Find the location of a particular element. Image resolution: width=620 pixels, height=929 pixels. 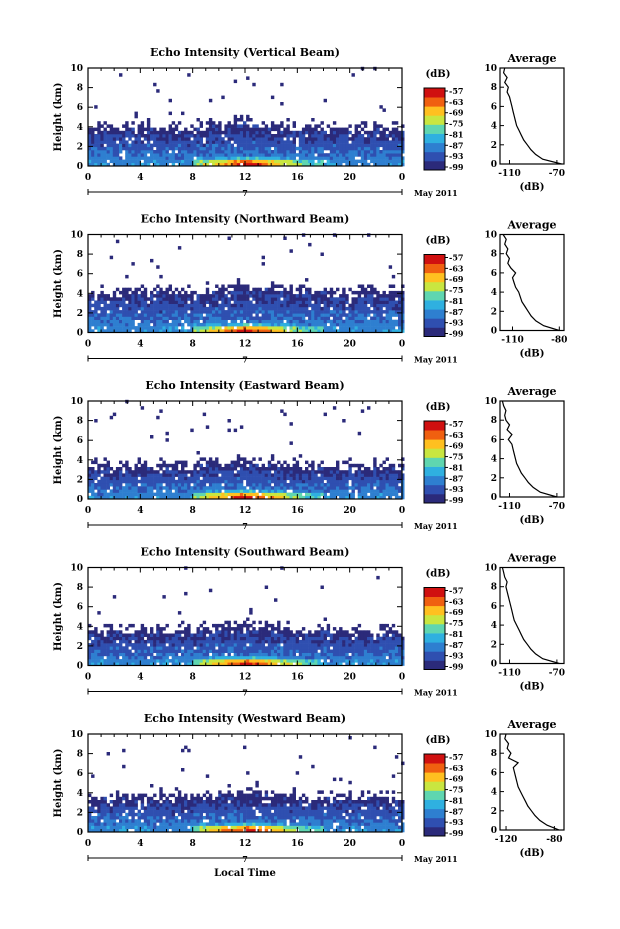

average-x-tick-label: -110 is located at coordinates (509, 674).